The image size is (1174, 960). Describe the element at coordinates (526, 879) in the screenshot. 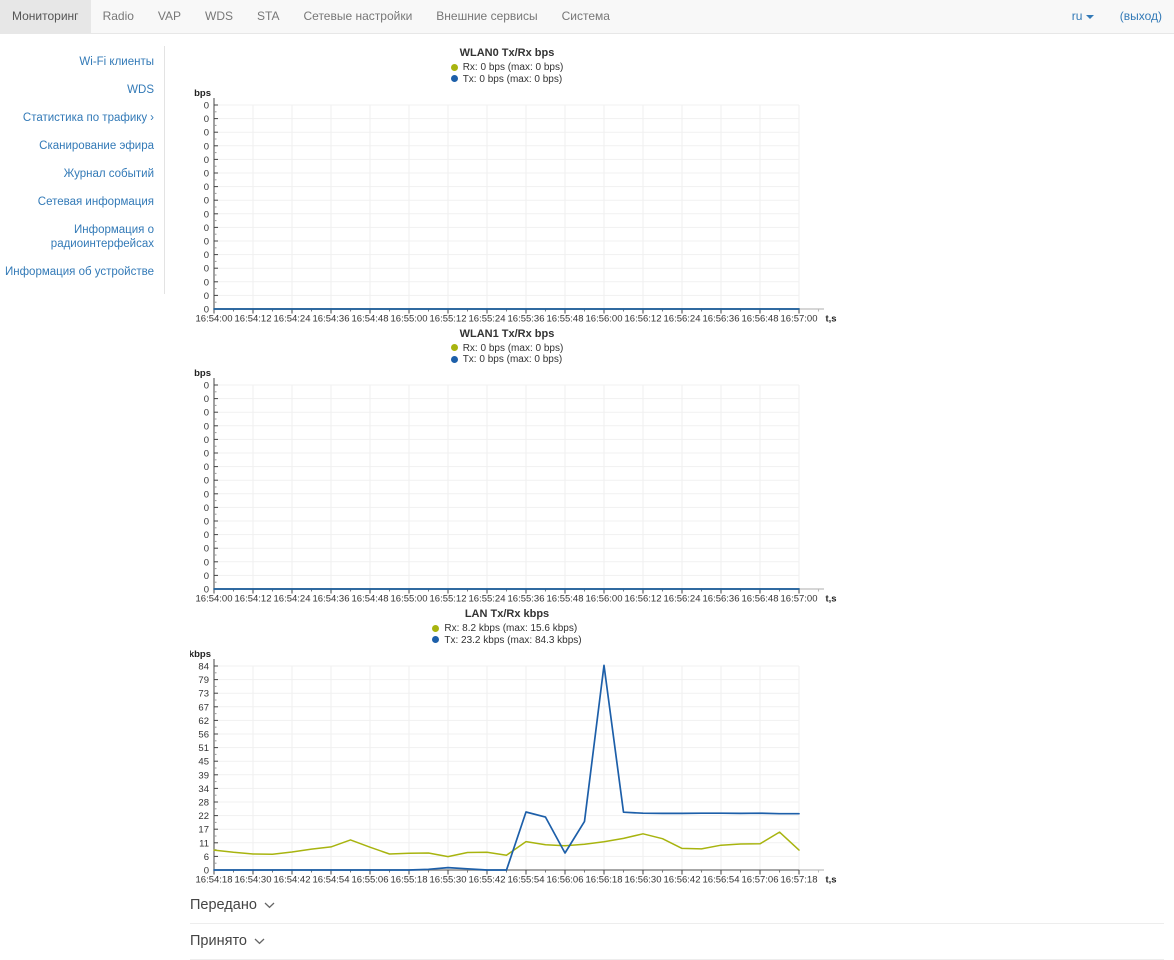

I see `svg-text: 16:55:54` at that location.